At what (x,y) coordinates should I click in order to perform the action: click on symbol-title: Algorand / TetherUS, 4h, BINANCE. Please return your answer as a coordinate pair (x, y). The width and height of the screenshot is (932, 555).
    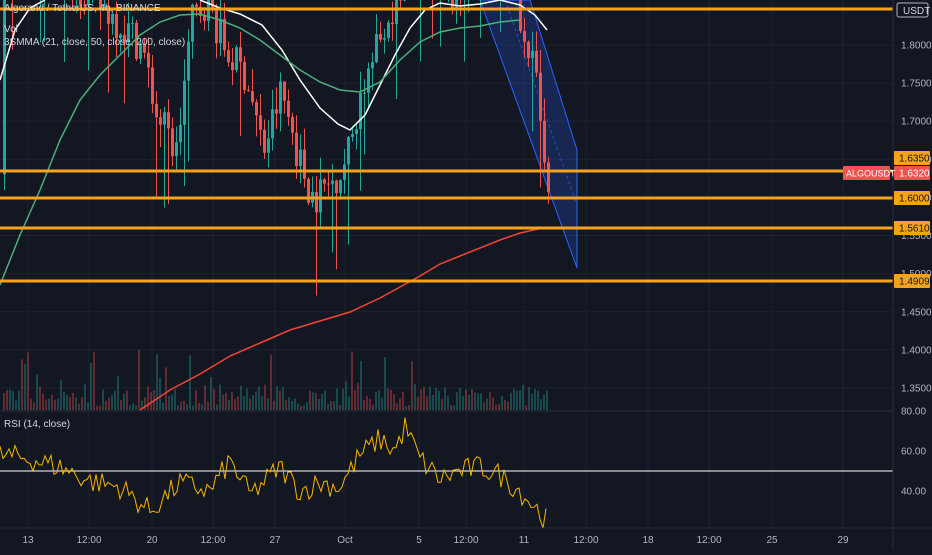
    Looking at the image, I should click on (82, 8).